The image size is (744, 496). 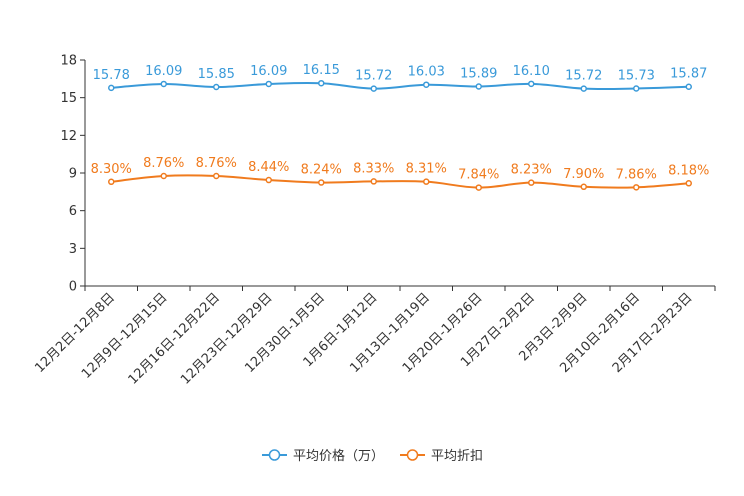 I want to click on data-label: 7.86%, so click(x=636, y=174).